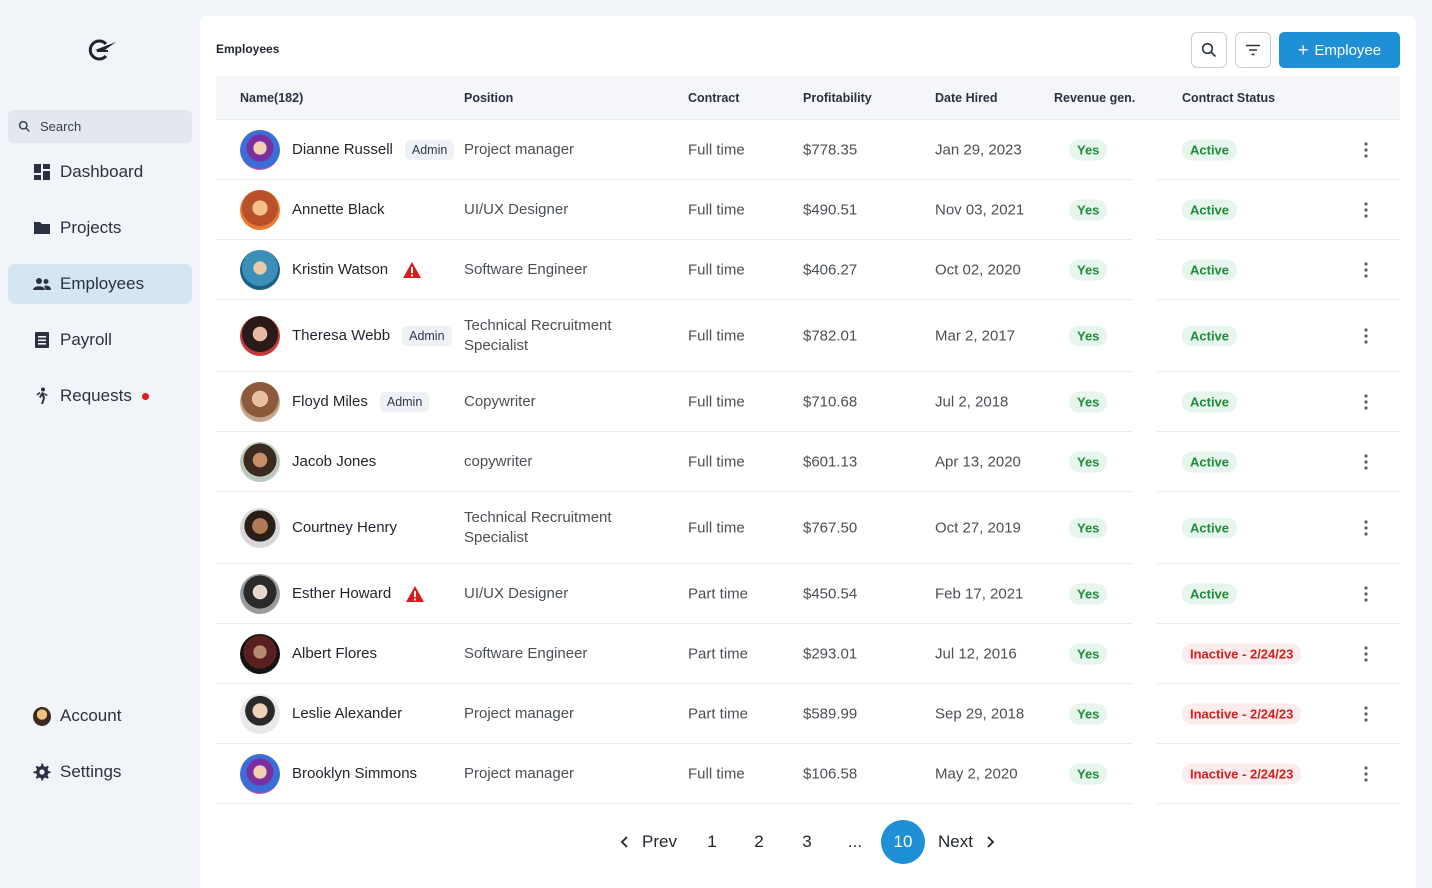 This screenshot has width=1432, height=888. I want to click on profitability: $782.01, so click(830, 335).